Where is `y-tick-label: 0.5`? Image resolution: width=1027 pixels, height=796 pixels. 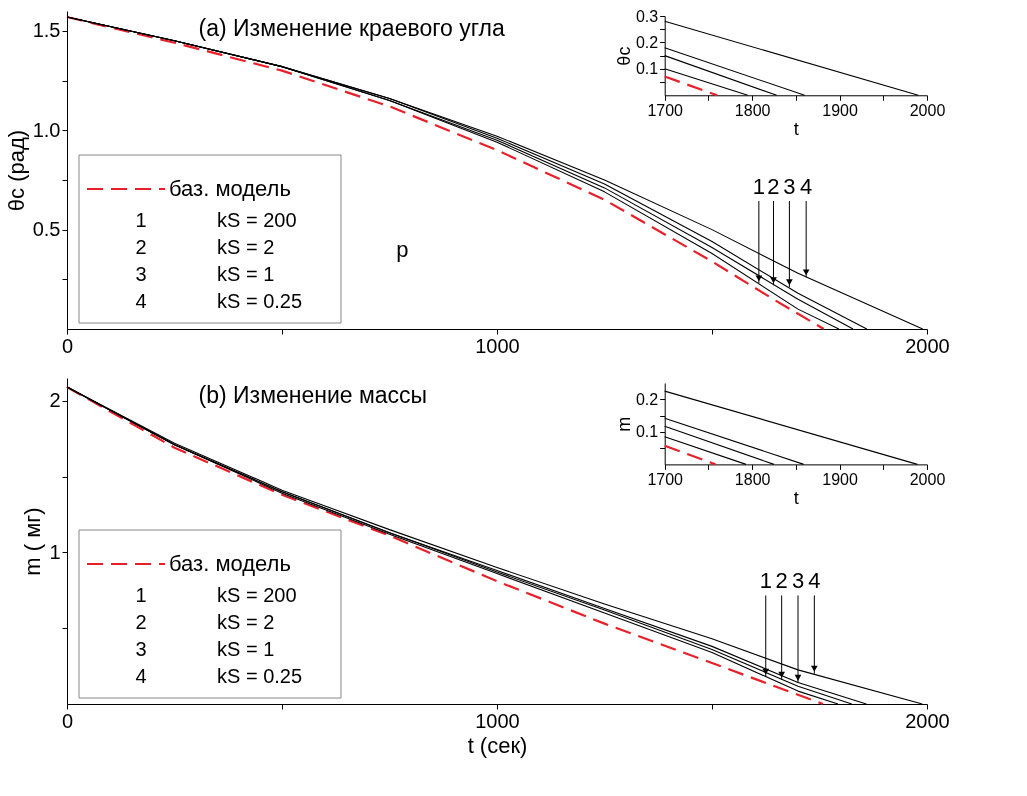 y-tick-label: 0.5 is located at coordinates (46, 229).